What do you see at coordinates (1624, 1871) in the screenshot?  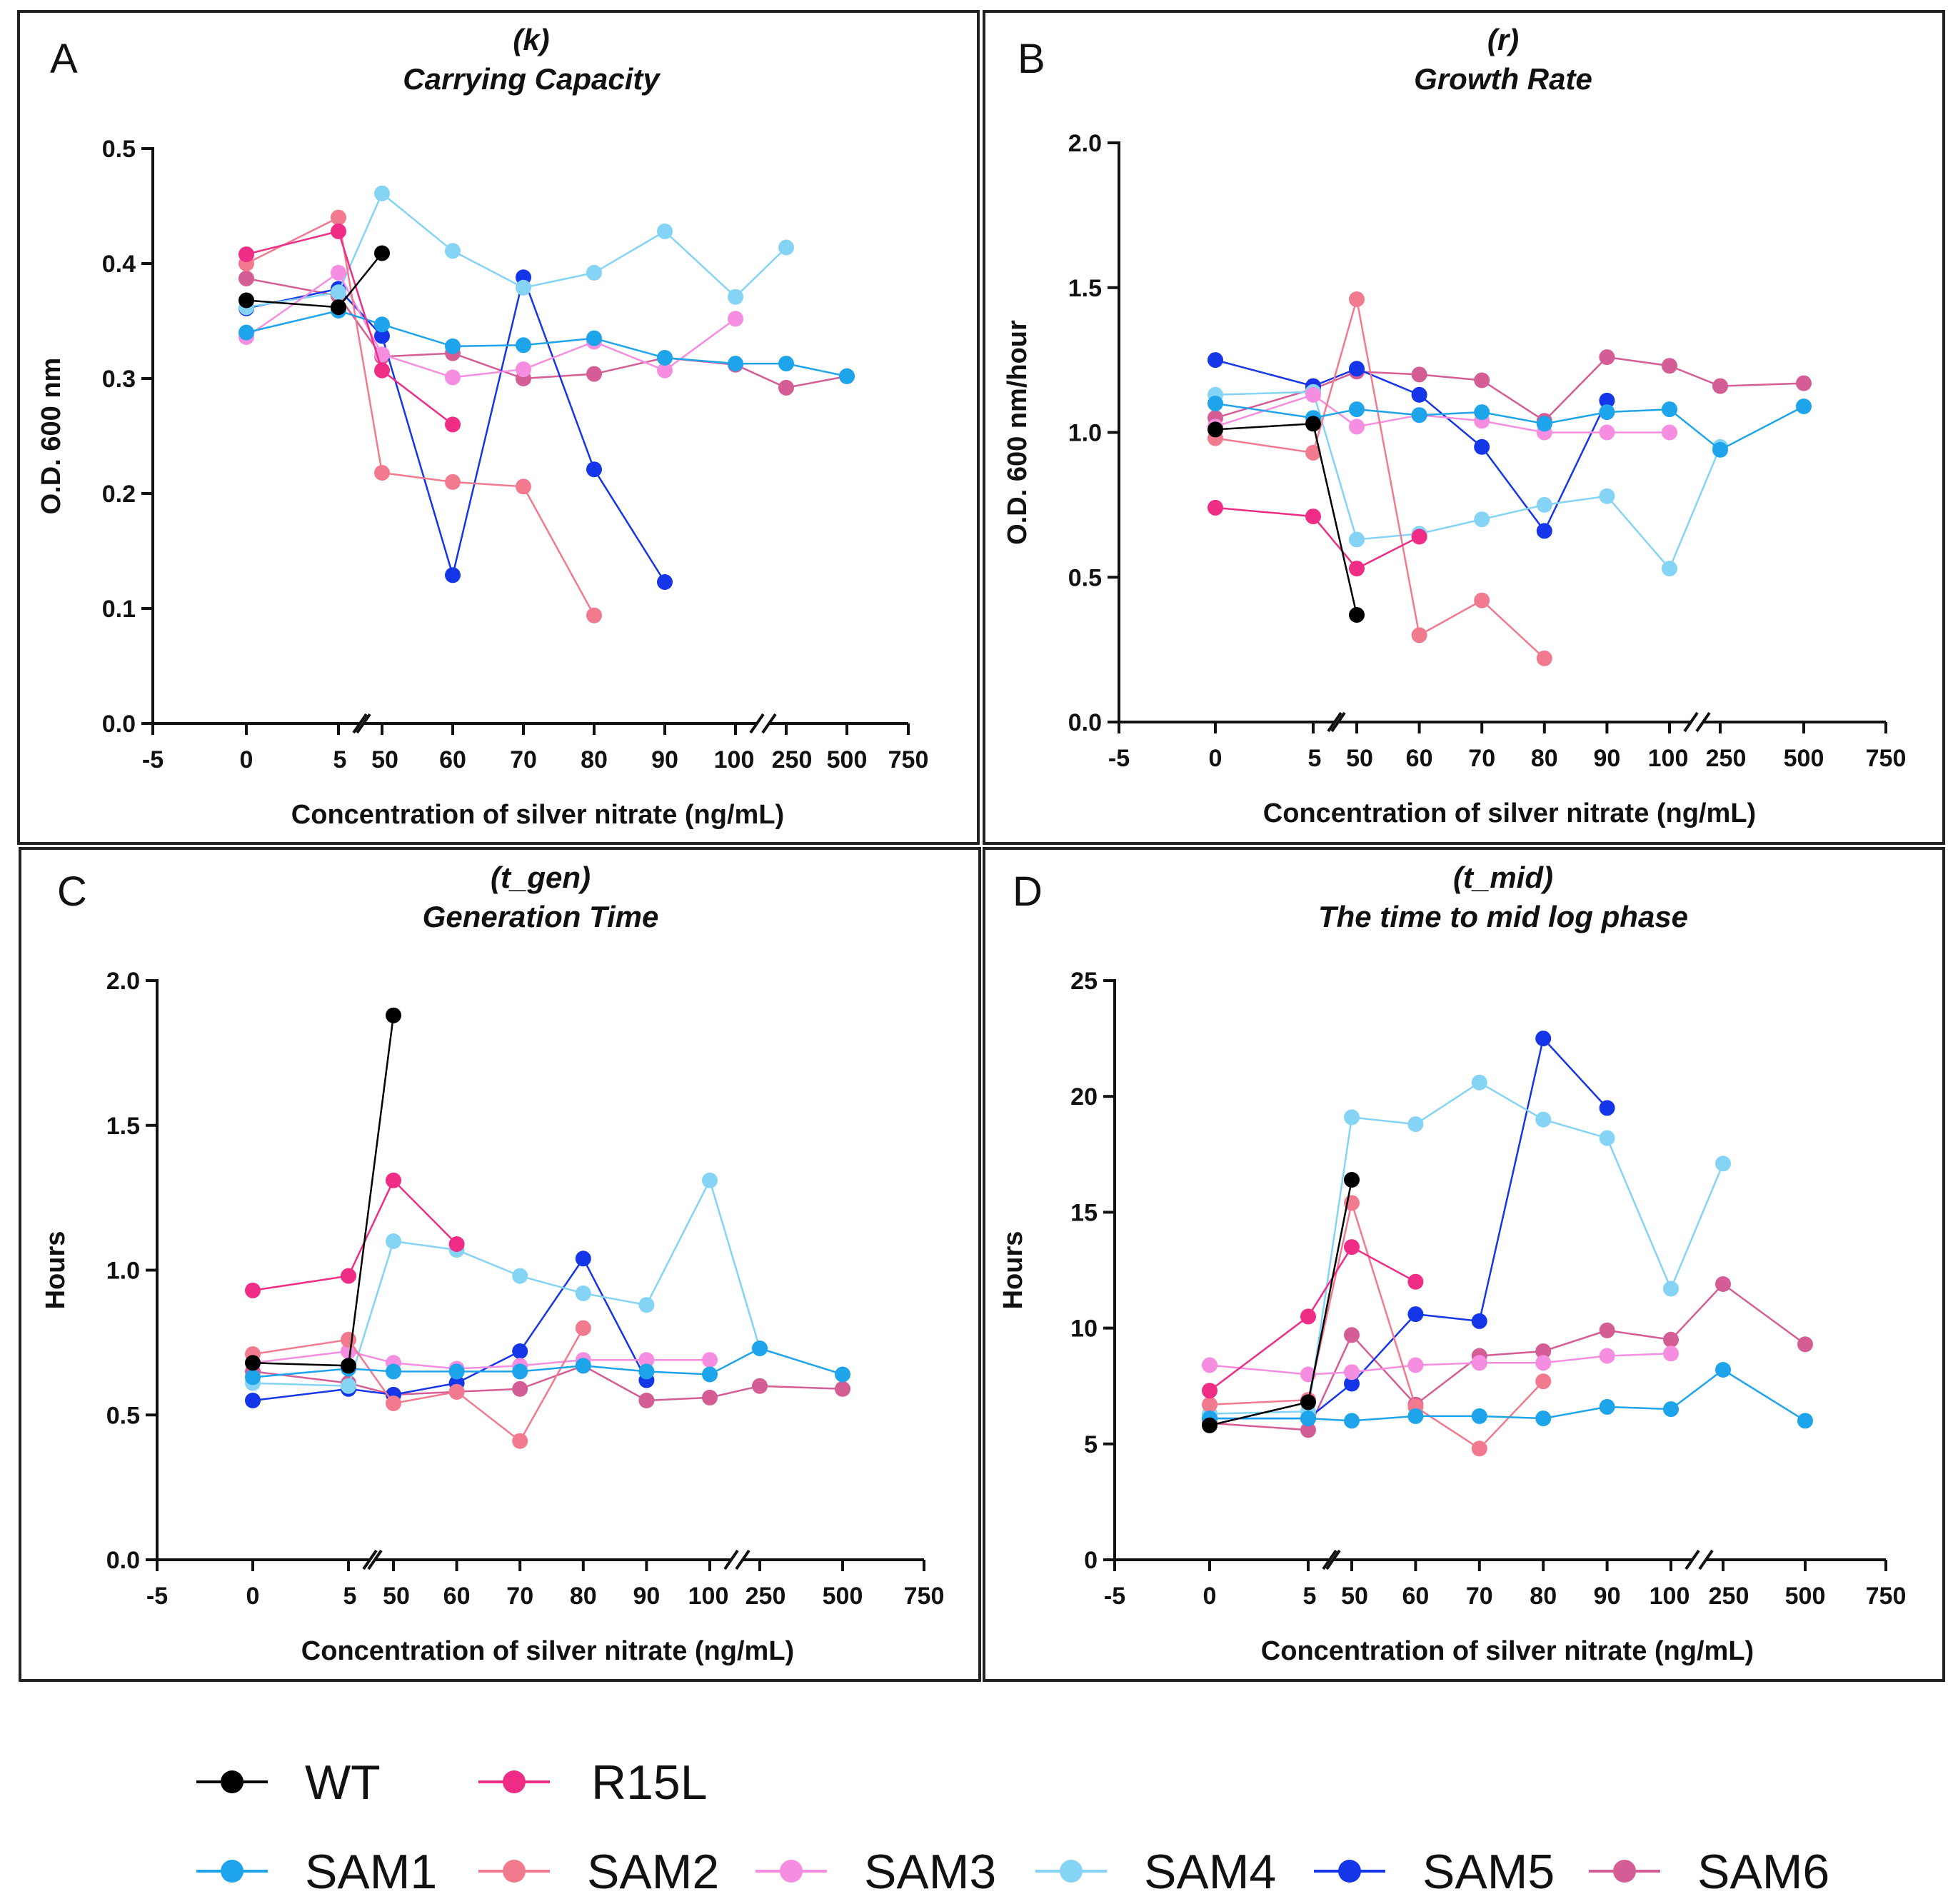 I see `legend-swatch-marker` at bounding box center [1624, 1871].